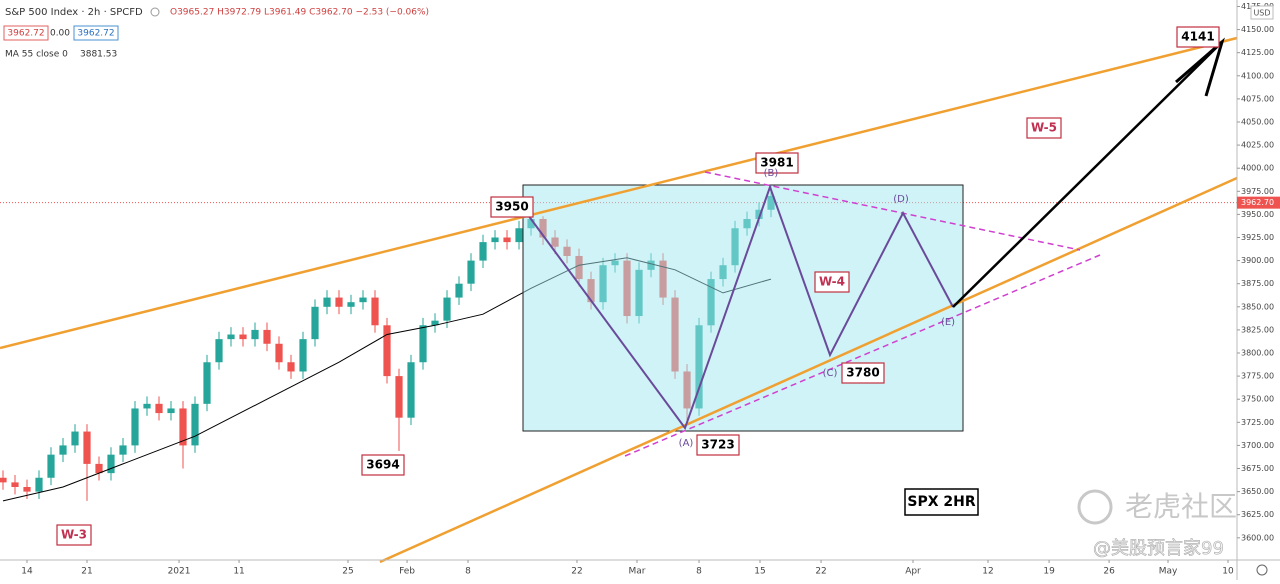 This screenshot has height=584, width=1280. I want to click on y-tick-label: 3600.00, so click(1257, 537).